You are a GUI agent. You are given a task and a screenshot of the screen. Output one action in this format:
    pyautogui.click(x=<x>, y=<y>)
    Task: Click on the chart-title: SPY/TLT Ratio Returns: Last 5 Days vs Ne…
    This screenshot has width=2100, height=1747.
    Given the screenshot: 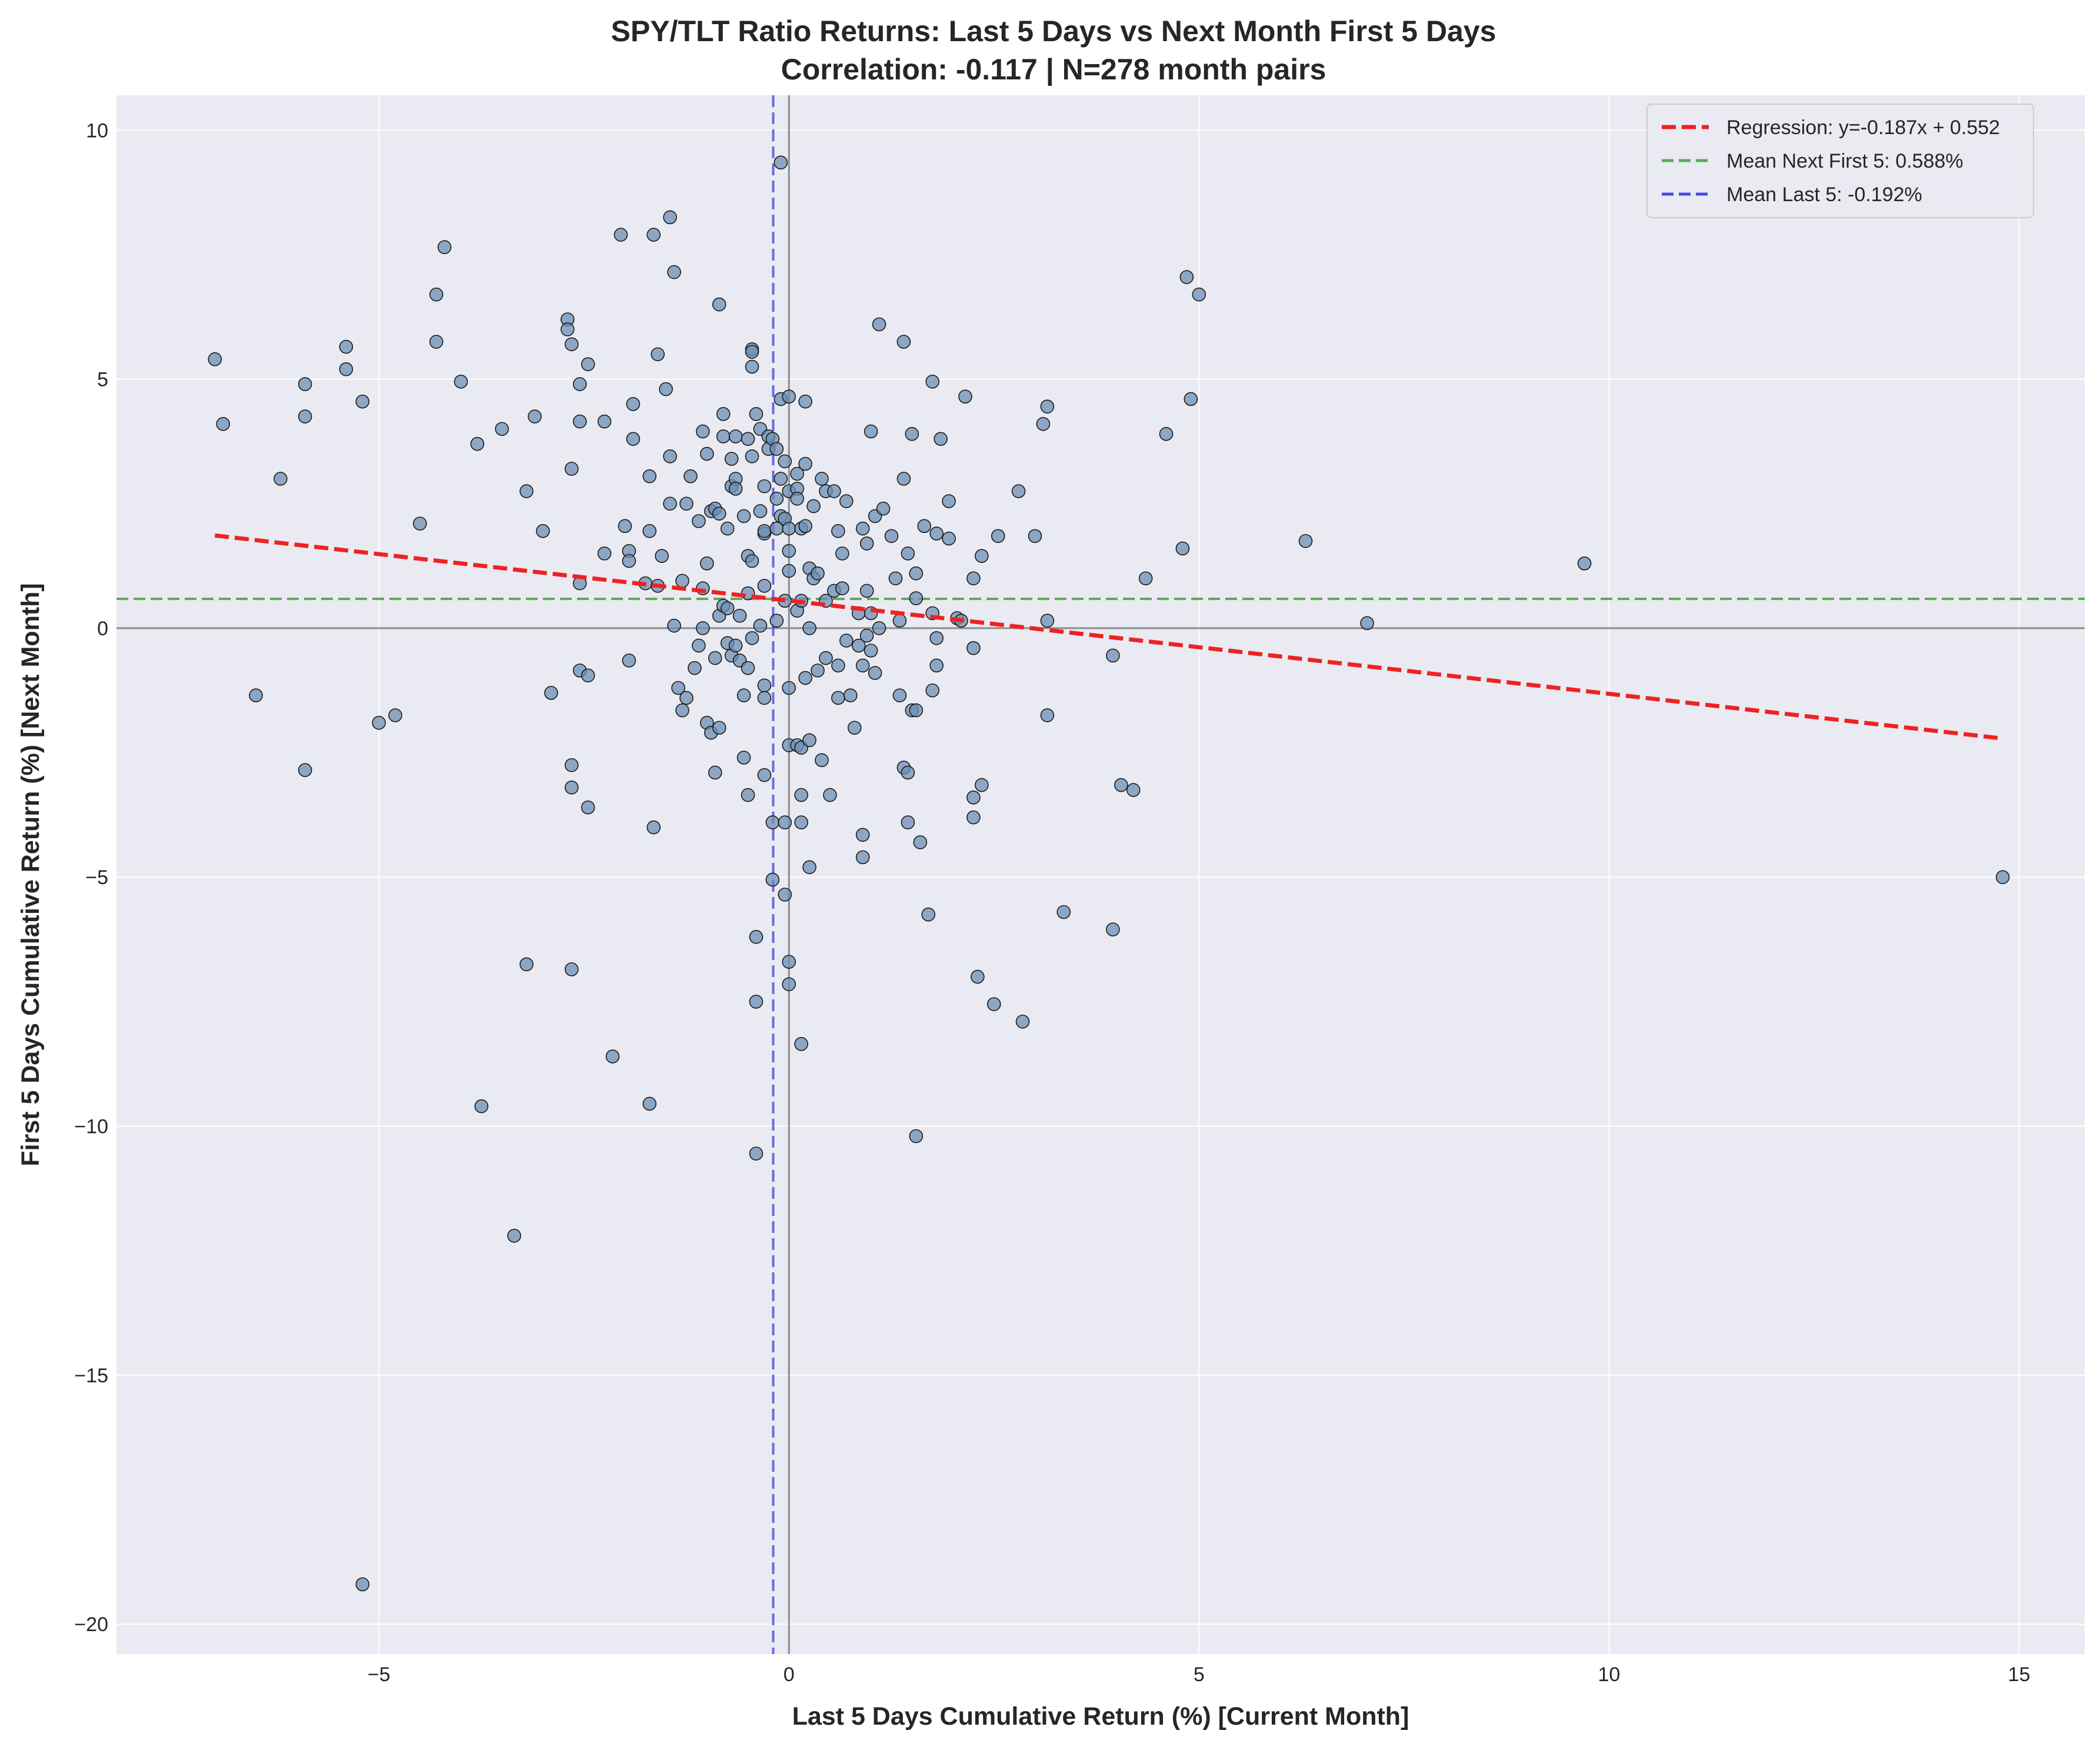 What is the action you would take?
    pyautogui.click(x=1053, y=31)
    